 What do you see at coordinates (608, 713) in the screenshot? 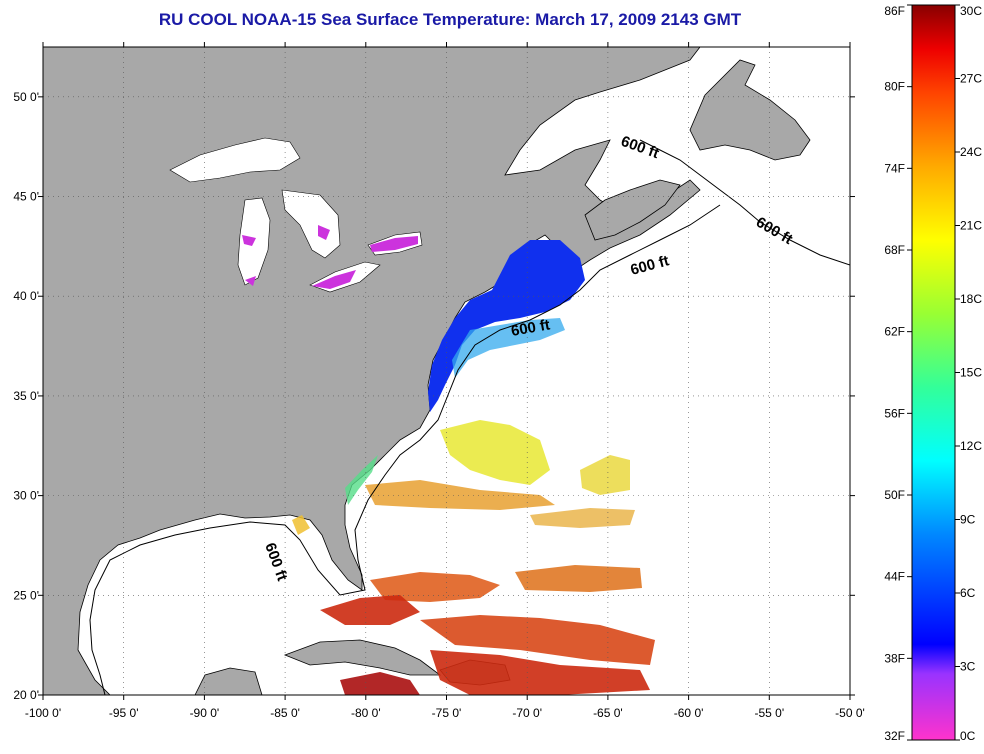
I see `lon-tick-label: -65 0'` at bounding box center [608, 713].